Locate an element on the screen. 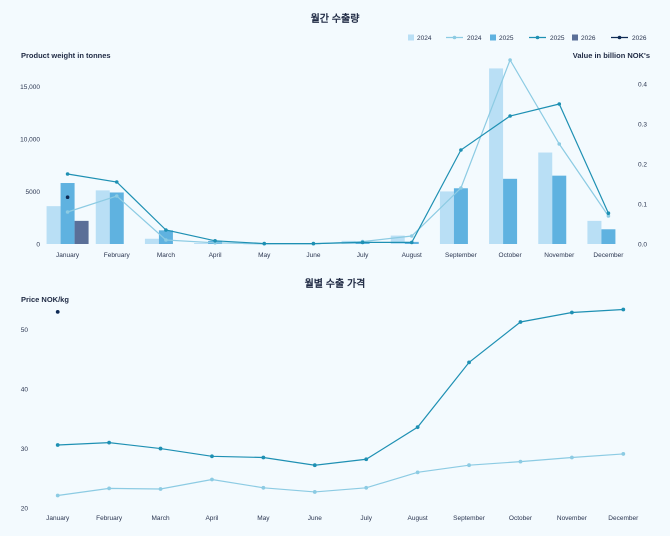  x-tick-label: August is located at coordinates (418, 518).